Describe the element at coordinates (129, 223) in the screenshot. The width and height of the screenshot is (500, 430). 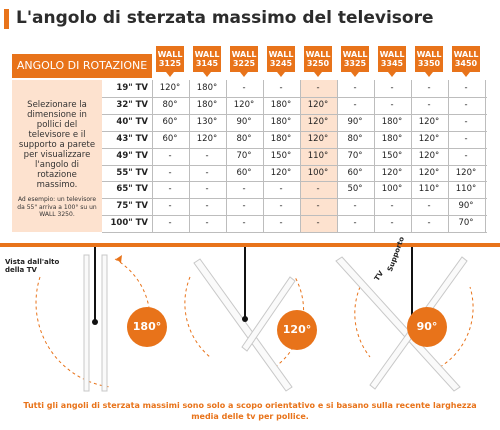
I see `row-size-label: 100" TV` at that location.